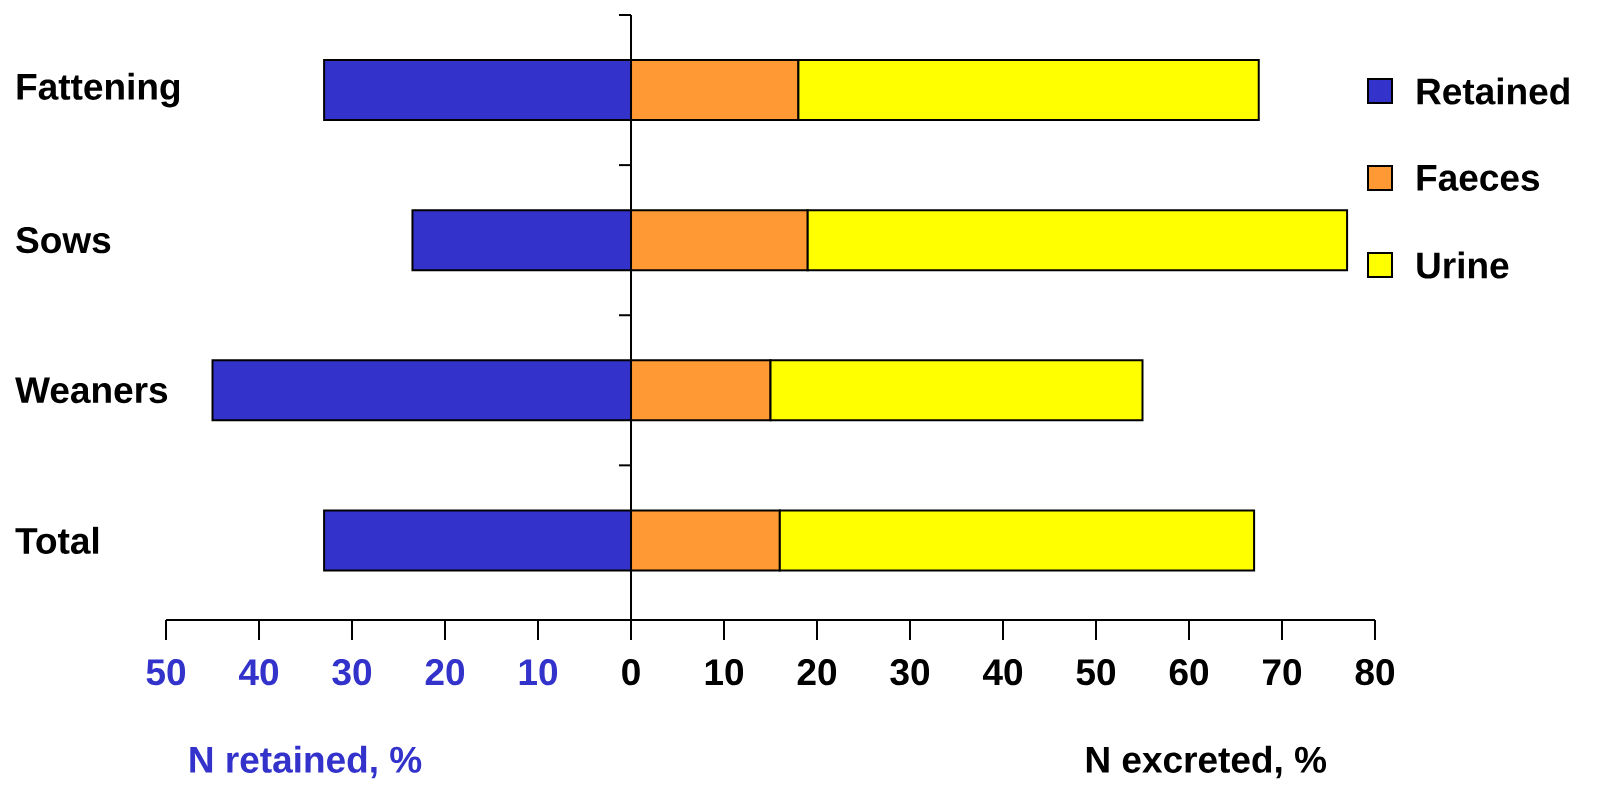 The image size is (1624, 787). What do you see at coordinates (1189, 672) in the screenshot?
I see `x-tick-label: 60` at bounding box center [1189, 672].